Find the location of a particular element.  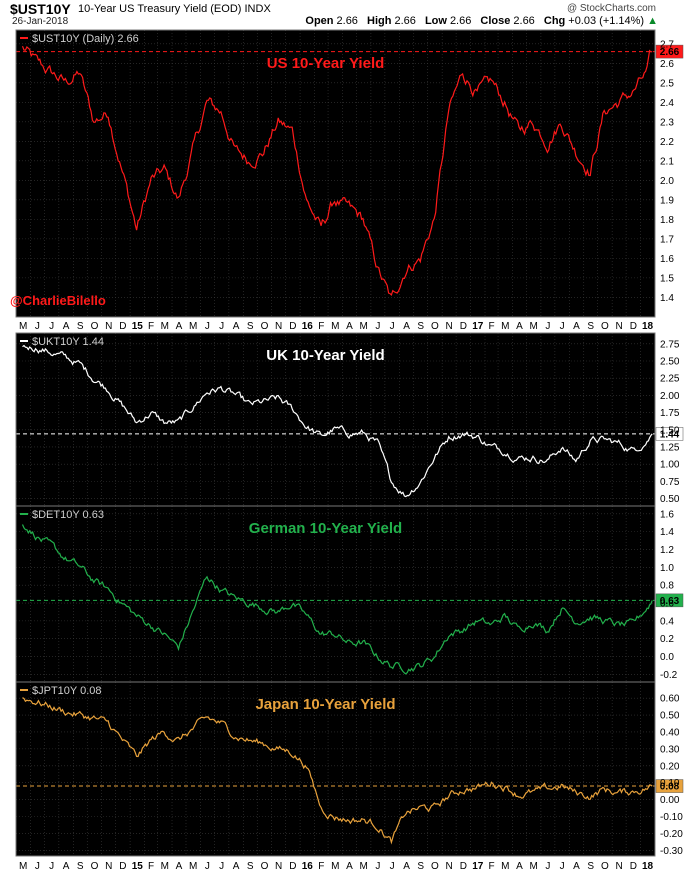

y-tick-label: 0.30 is located at coordinates (670, 749).